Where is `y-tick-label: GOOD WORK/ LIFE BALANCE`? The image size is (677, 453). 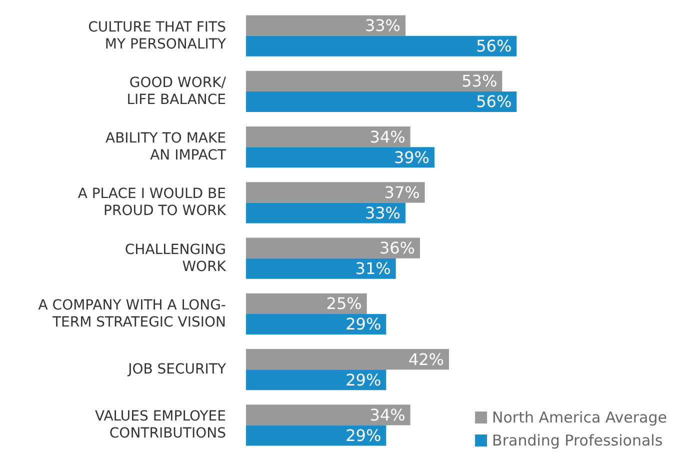 y-tick-label: GOOD WORK/ LIFE BALANCE is located at coordinates (176, 91).